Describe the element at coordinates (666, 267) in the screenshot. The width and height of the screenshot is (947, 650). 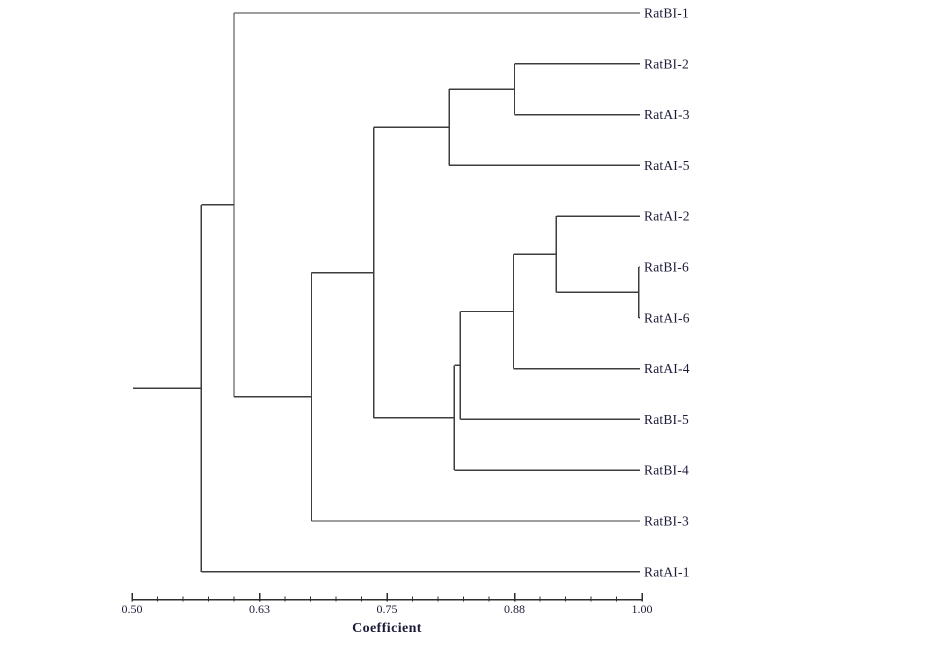
I see `leaf-label-ratbi-6: RatBI-6` at that location.